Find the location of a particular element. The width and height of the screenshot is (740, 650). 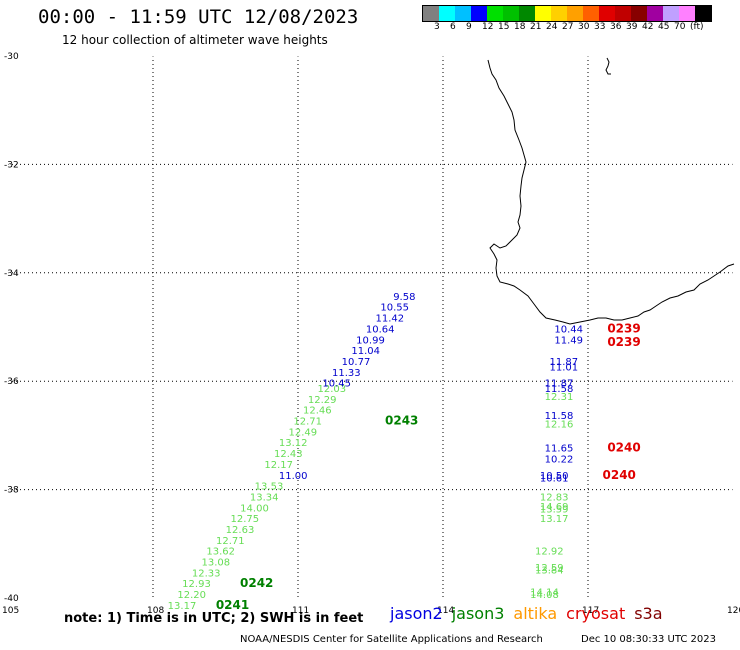

jason3-wave-height-label: 12.33 is located at coordinates (206, 573).